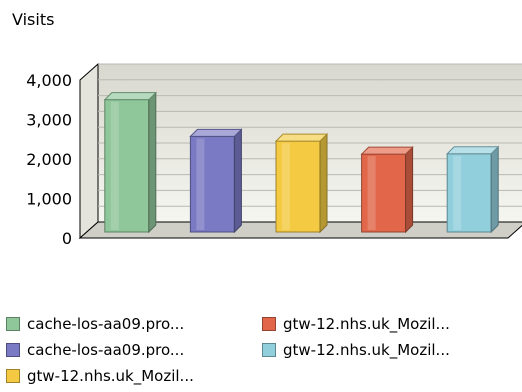 This screenshot has height=392, width=522. Describe the element at coordinates (49, 159) in the screenshot. I see `y-tick-label: 2,000` at that location.